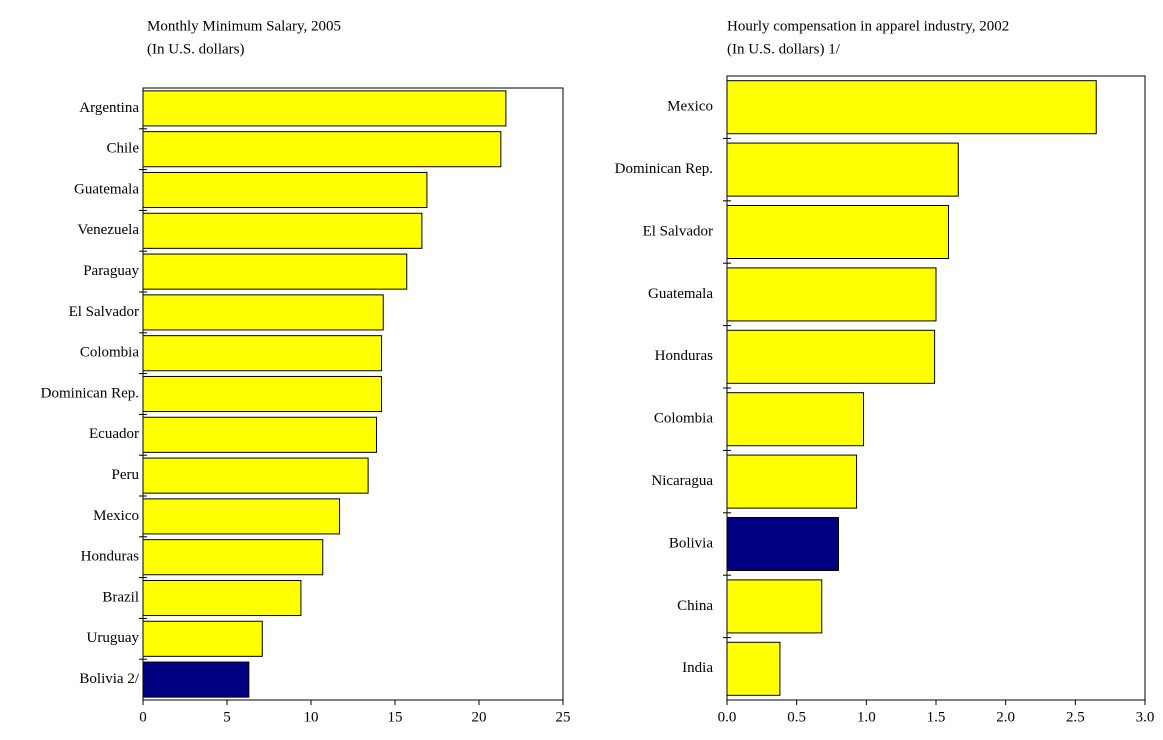 The height and width of the screenshot is (740, 1163). Describe the element at coordinates (111, 271) in the screenshot. I see `y-tick-label: Paraguay` at that location.